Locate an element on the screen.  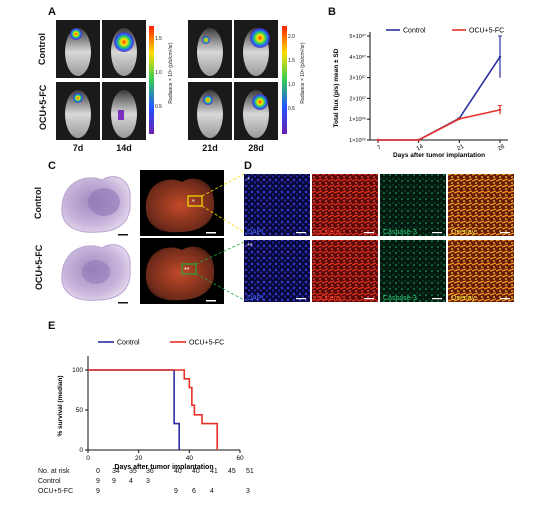
risk-cell: 0 is located at coordinates (98, 471).